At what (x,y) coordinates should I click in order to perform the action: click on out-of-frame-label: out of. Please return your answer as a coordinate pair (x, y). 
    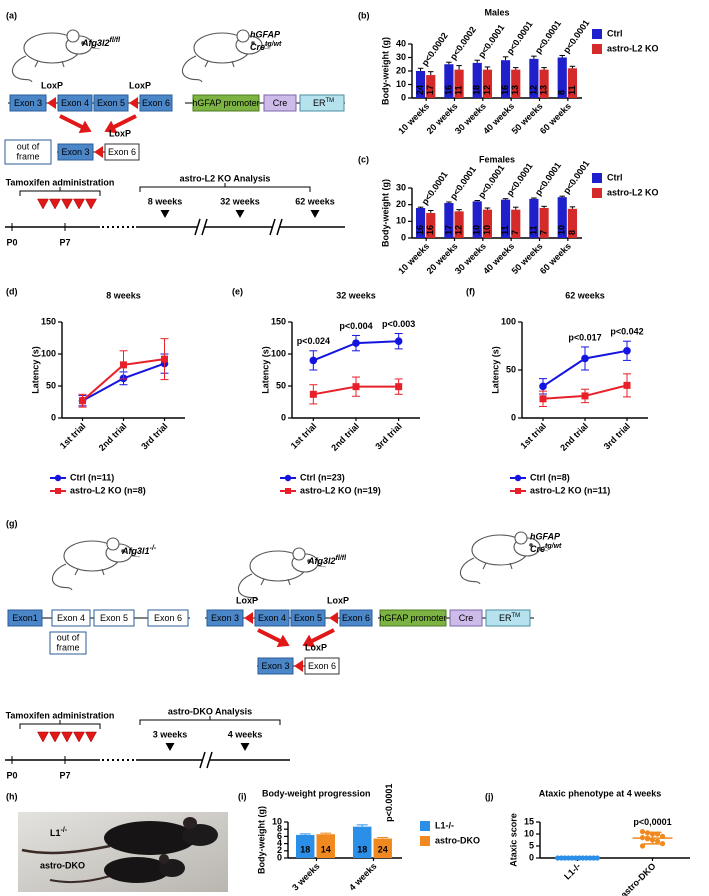
    Looking at the image, I should click on (28, 146).